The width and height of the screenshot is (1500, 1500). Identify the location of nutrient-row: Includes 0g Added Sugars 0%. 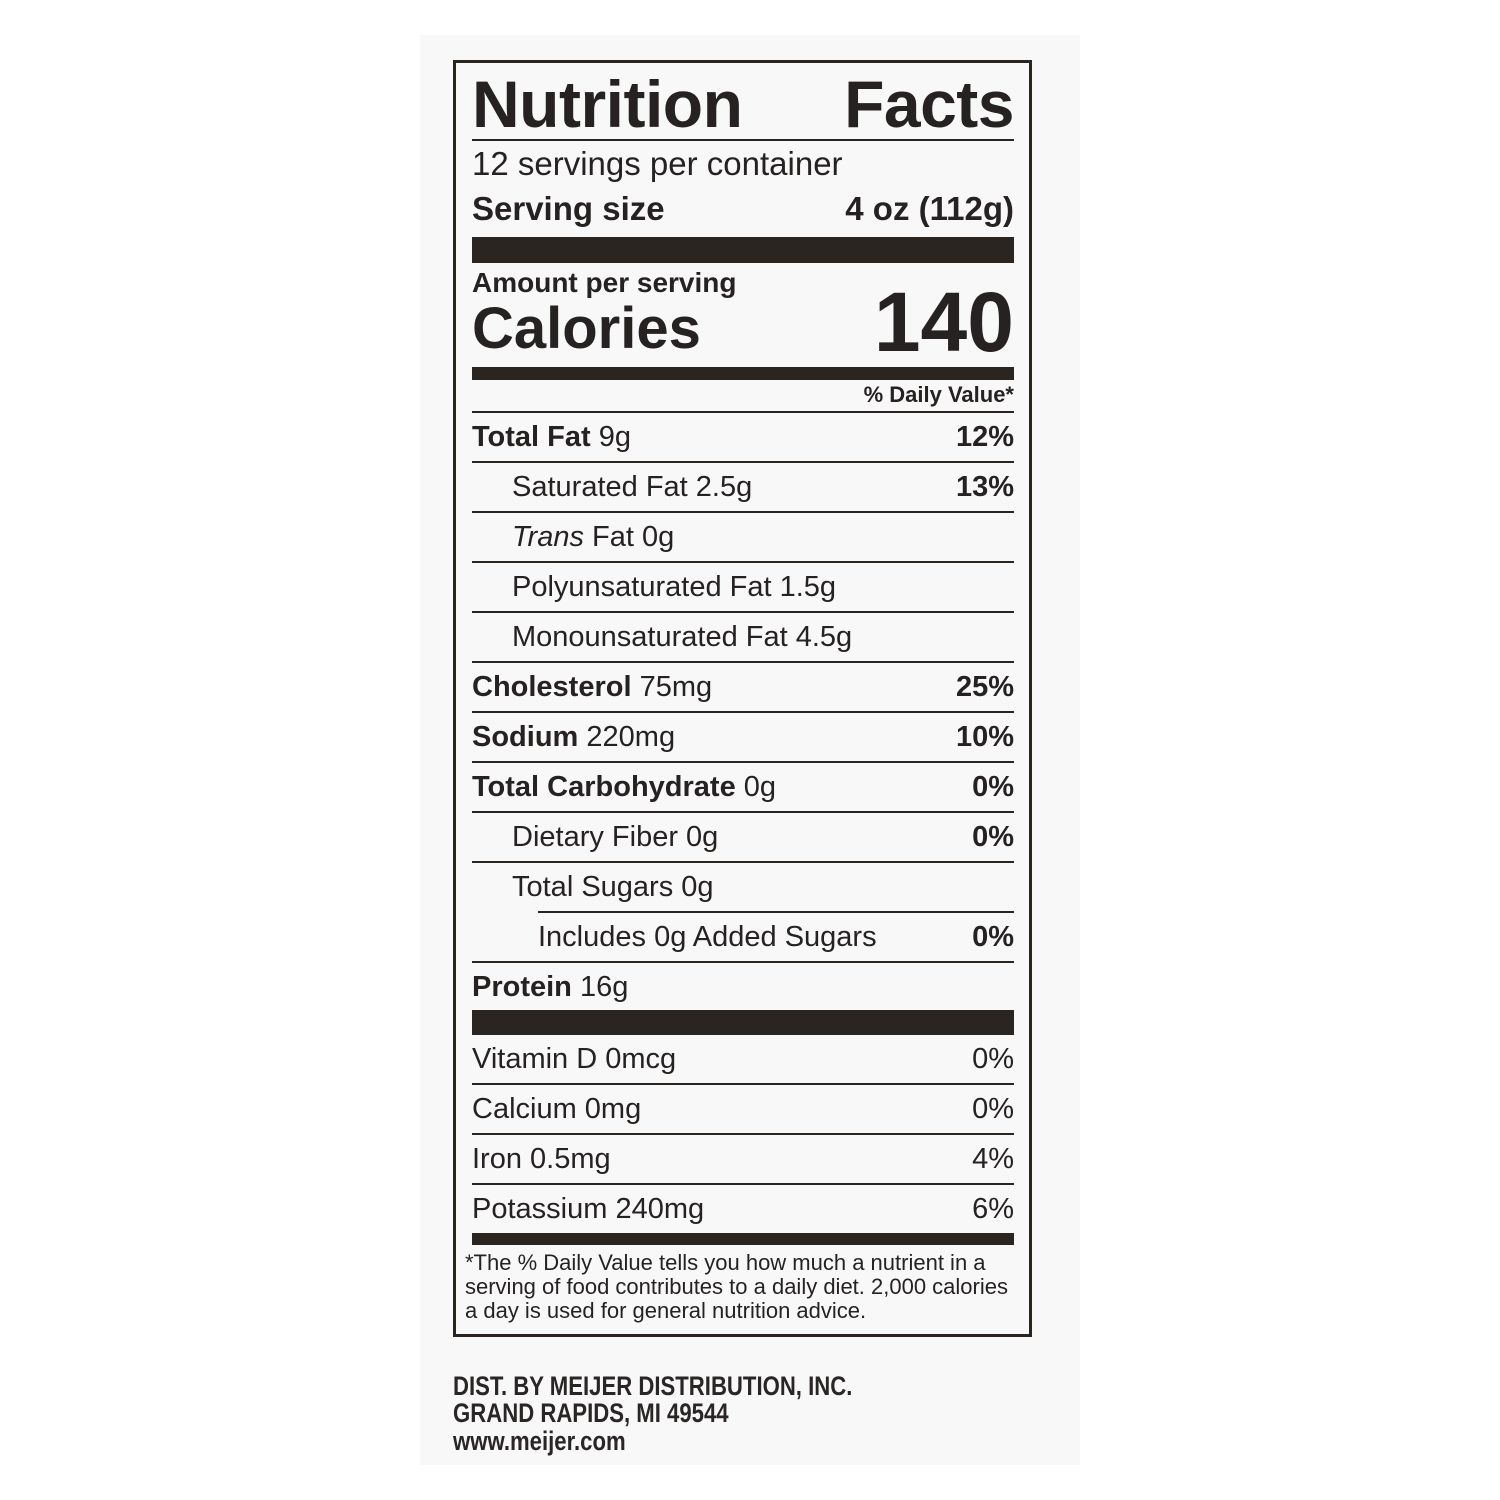
(743, 936).